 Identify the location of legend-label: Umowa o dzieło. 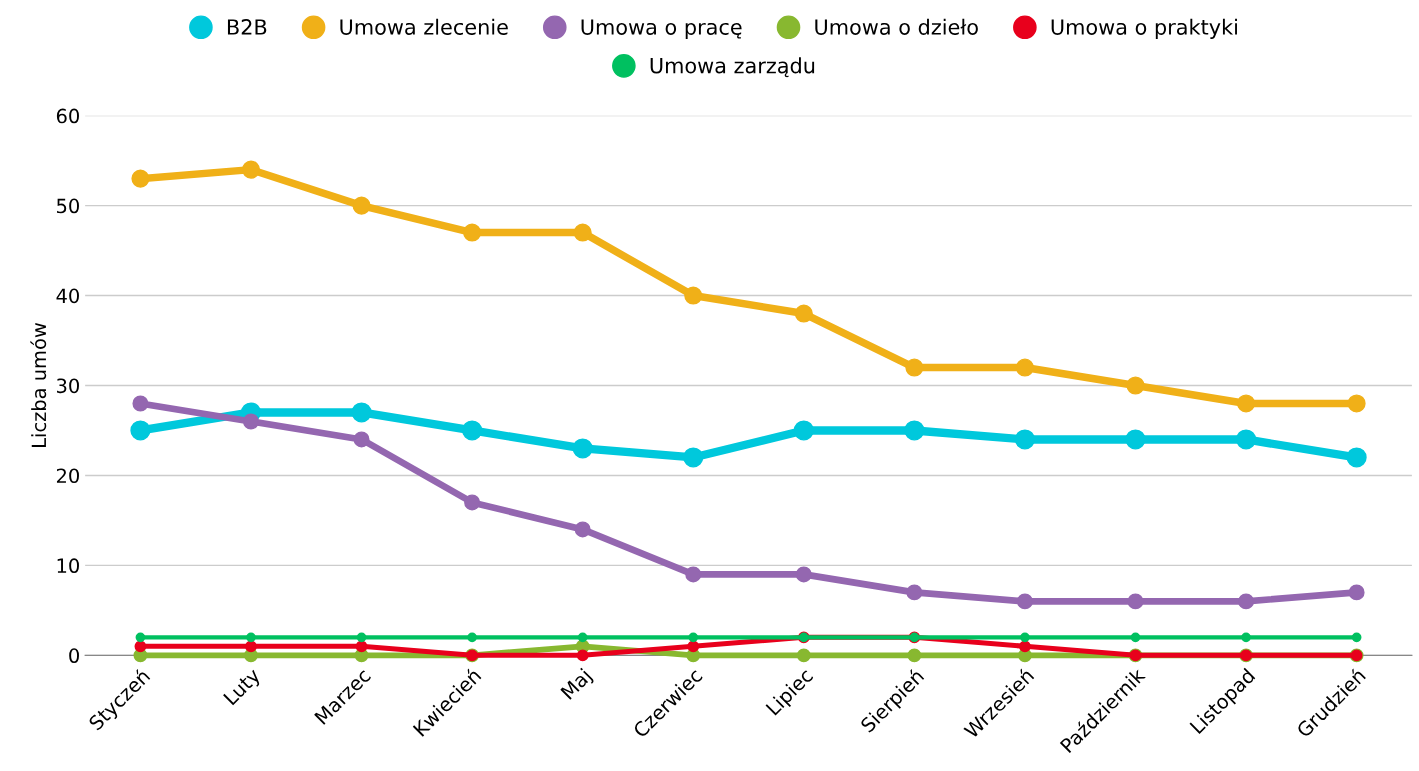
(896, 26).